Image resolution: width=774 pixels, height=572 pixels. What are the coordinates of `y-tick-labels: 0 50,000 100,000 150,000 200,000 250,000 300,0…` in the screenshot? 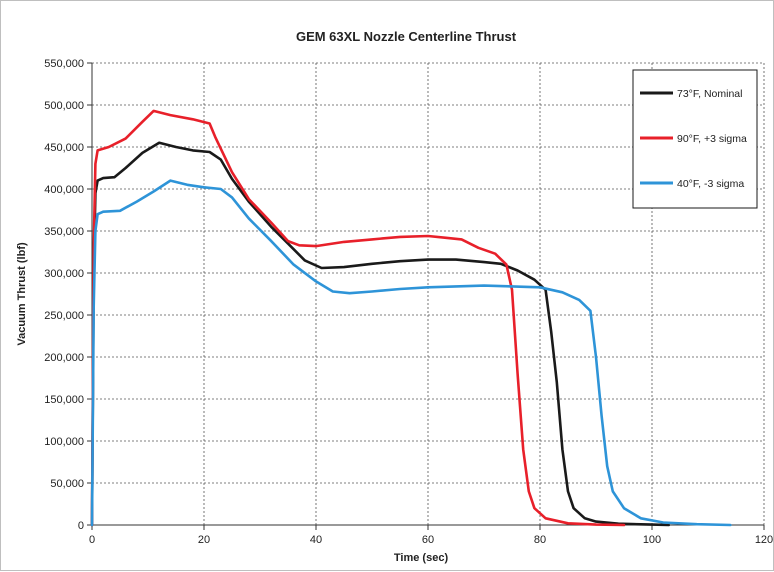 It's located at (64, 295).